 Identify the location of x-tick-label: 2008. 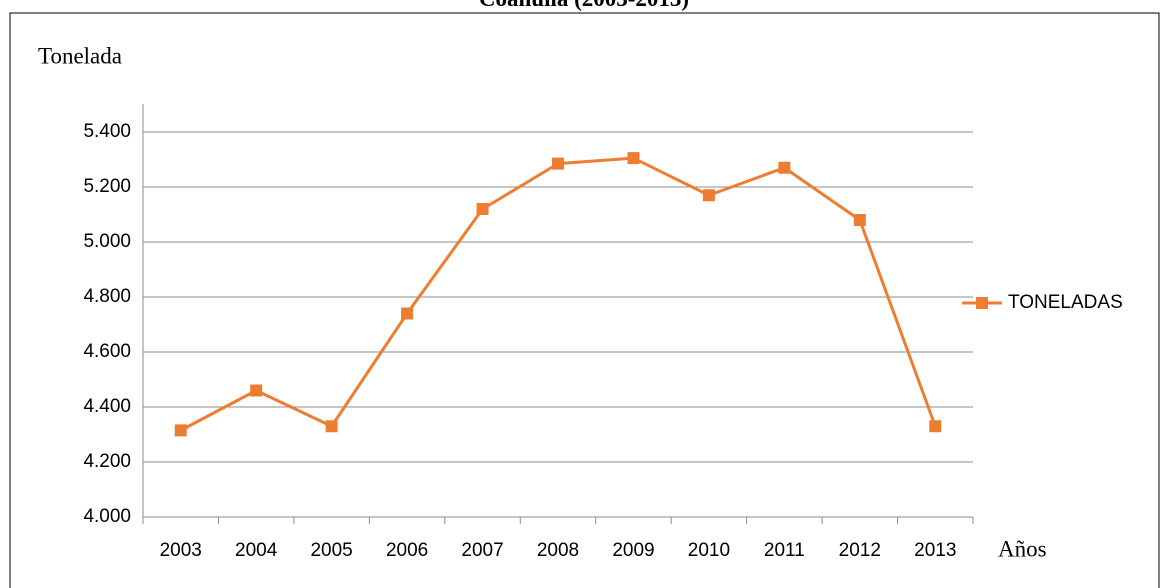
(558, 550).